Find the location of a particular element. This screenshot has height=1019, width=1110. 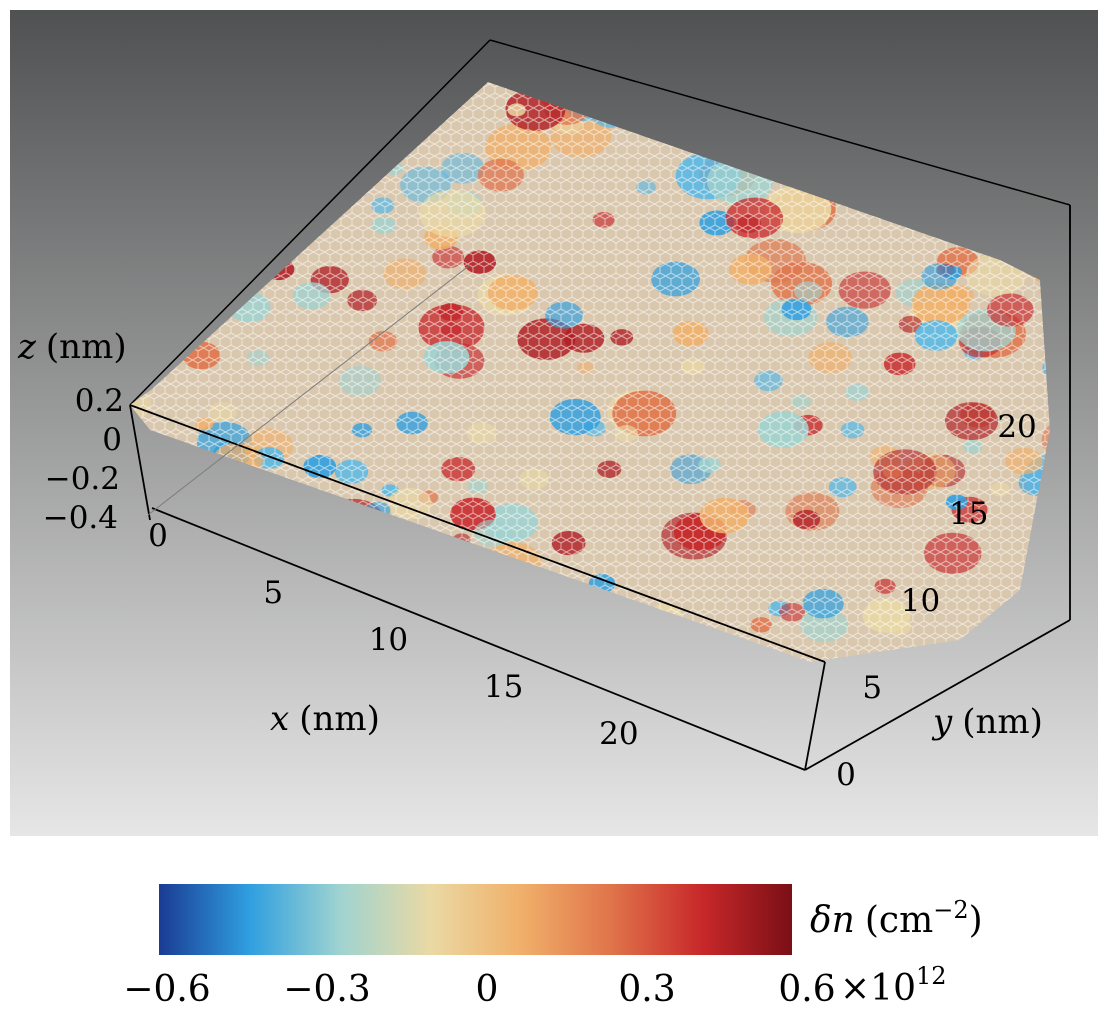

z-tick-label: −0.2 is located at coordinates (82, 479).